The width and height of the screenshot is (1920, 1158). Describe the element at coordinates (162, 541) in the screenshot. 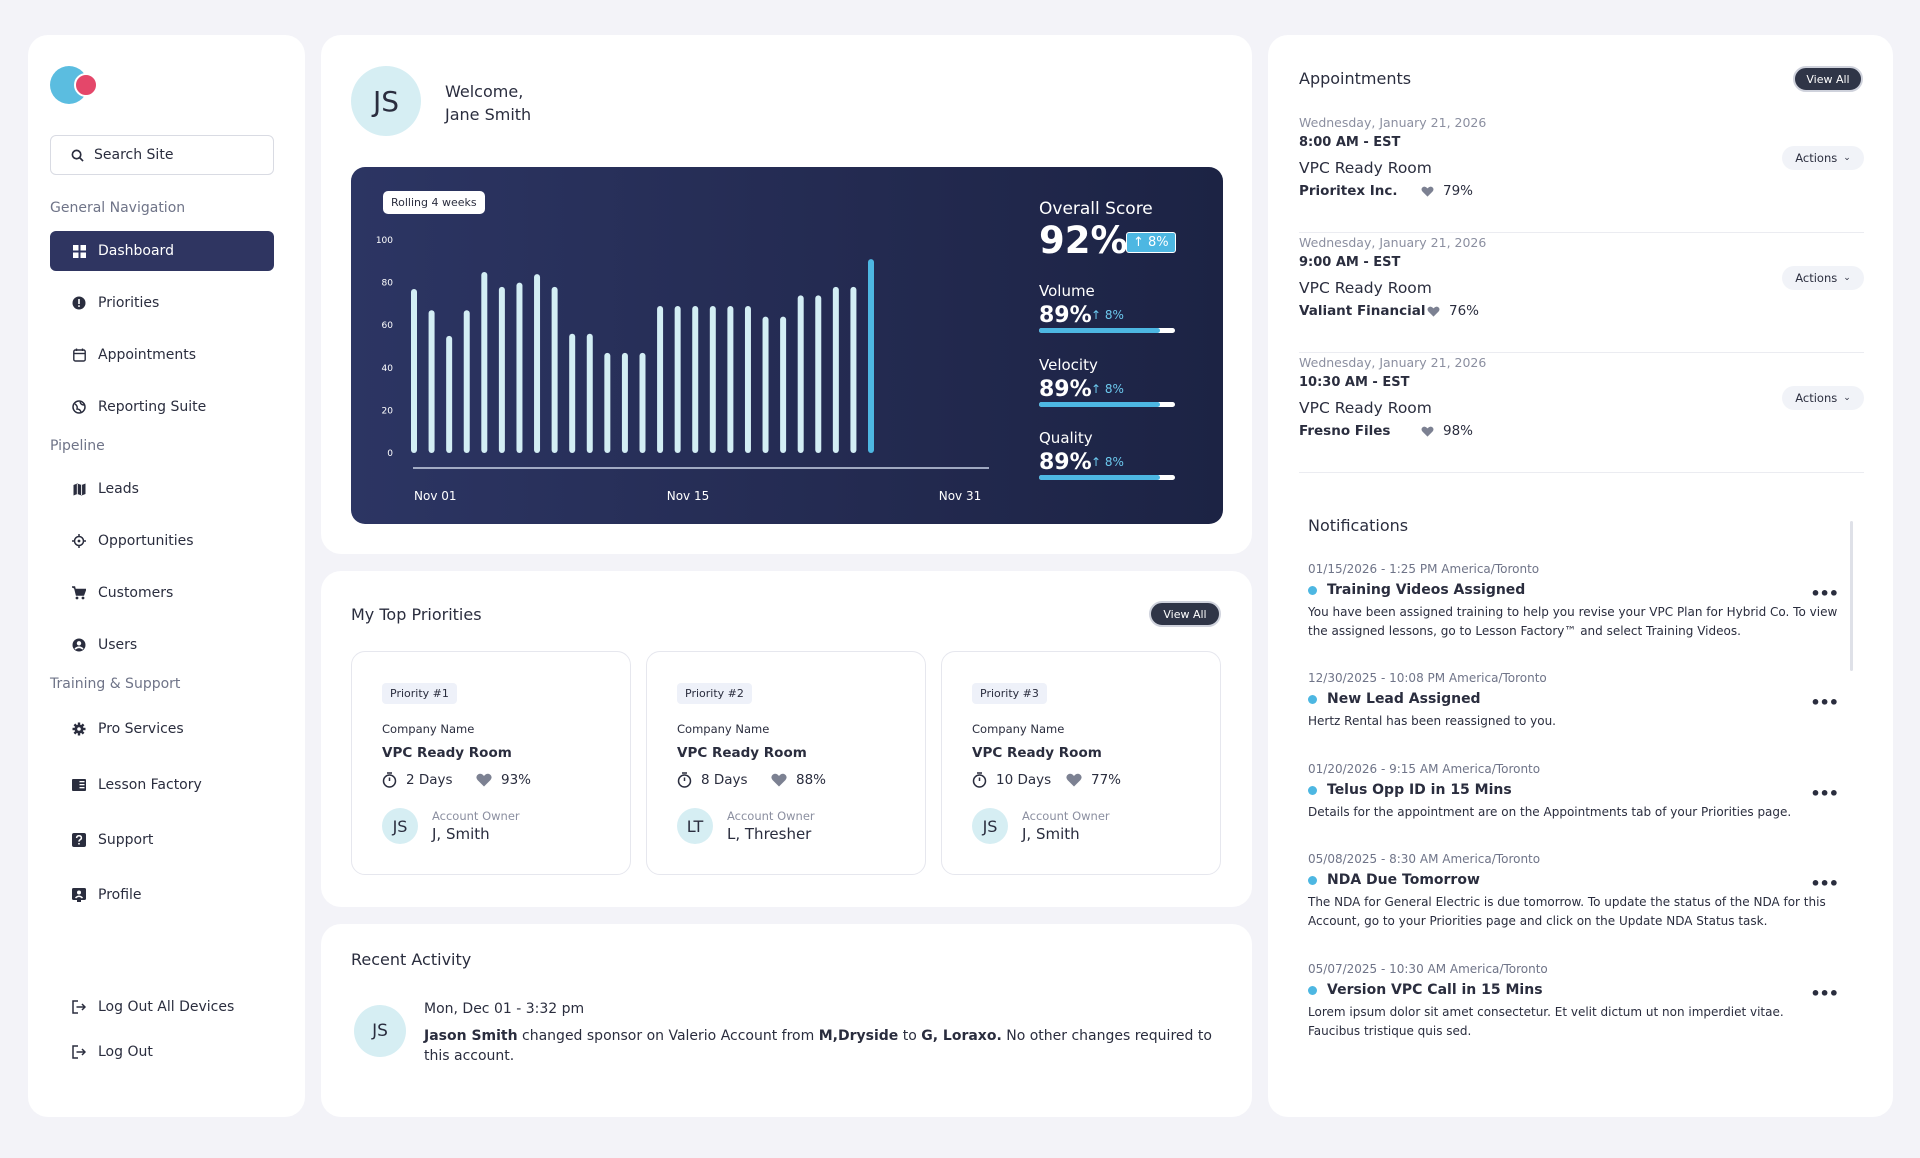

I see `sidebar-item-opportunities: Opportunities` at that location.